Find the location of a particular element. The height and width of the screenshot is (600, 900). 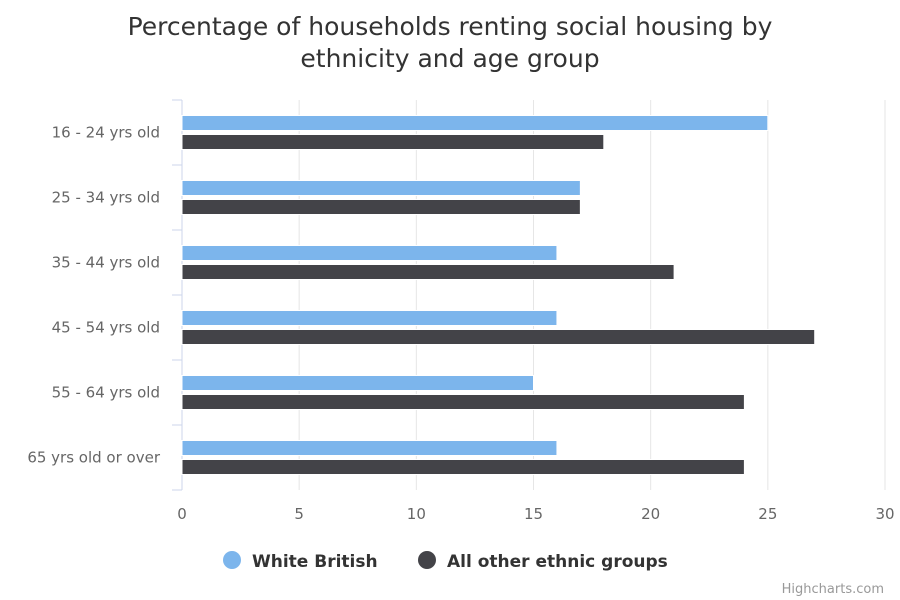

x-tick-label-30: 30 is located at coordinates (884, 514).